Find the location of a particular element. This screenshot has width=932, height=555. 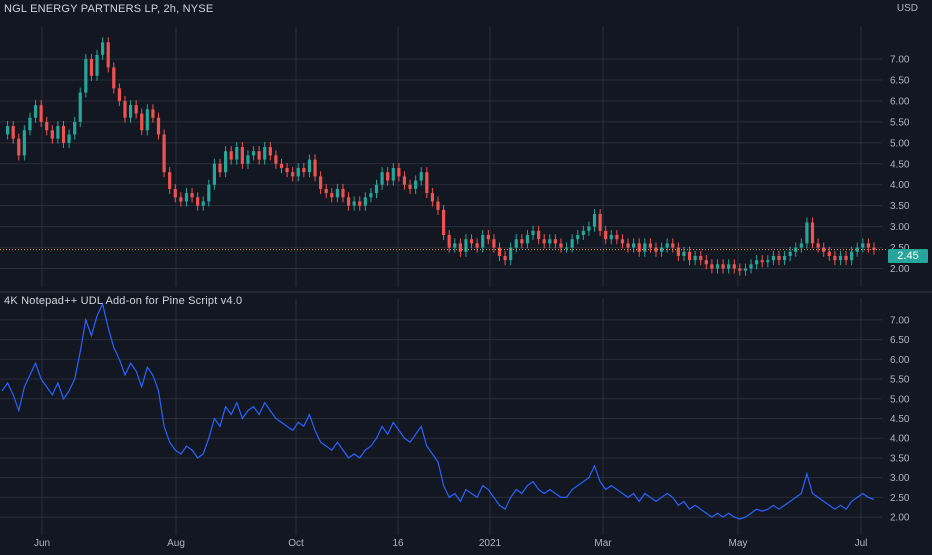

y-tick-label: 5.00 is located at coordinates (900, 143).